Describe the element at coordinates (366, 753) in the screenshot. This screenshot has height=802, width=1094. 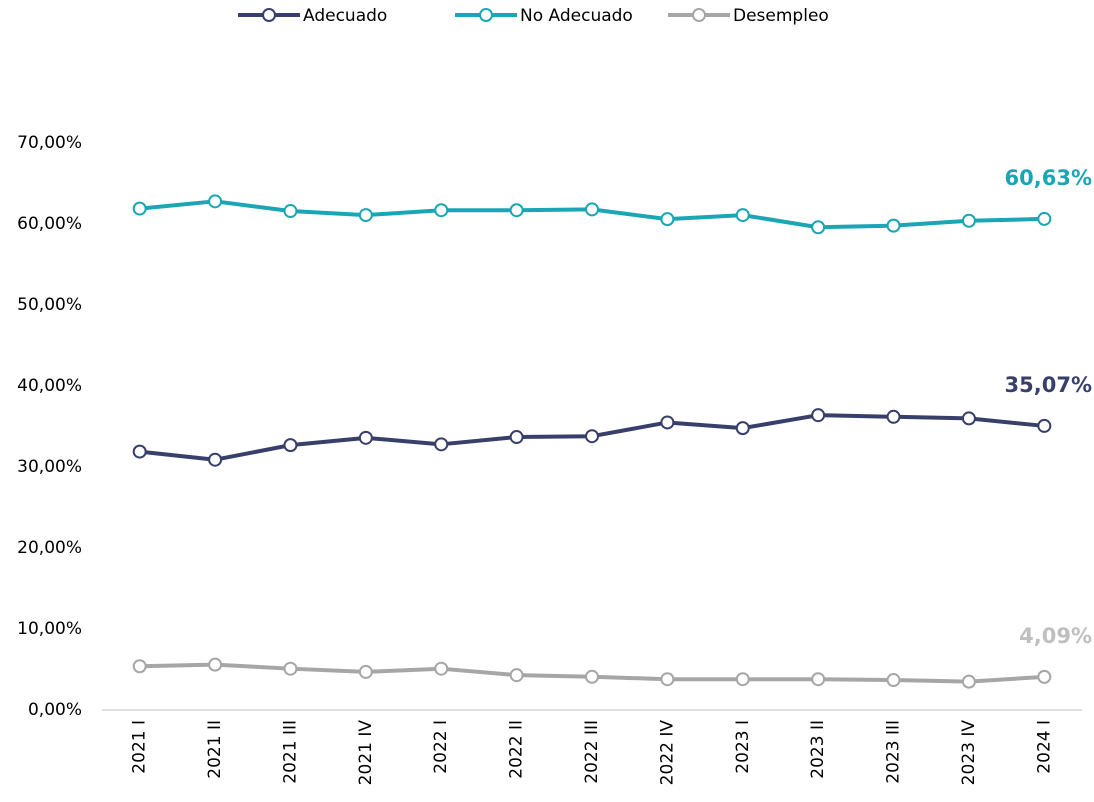
I see `x-tick-label: 2021 IV` at that location.